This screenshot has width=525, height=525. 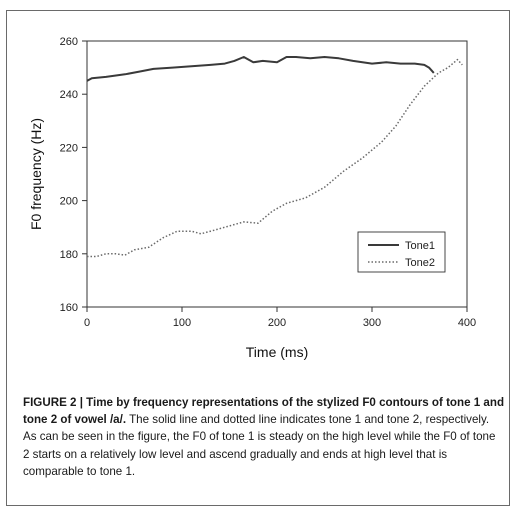 I want to click on legend: Tone1 Tone2, so click(x=401, y=252).